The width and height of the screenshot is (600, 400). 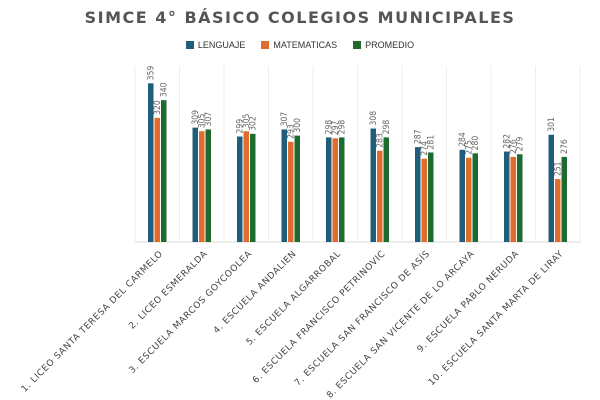 What do you see at coordinates (300, 17) in the screenshot?
I see `chart-title: SIMCE 4° BÁSICO COLEGIOS MUNICIPALES` at bounding box center [300, 17].